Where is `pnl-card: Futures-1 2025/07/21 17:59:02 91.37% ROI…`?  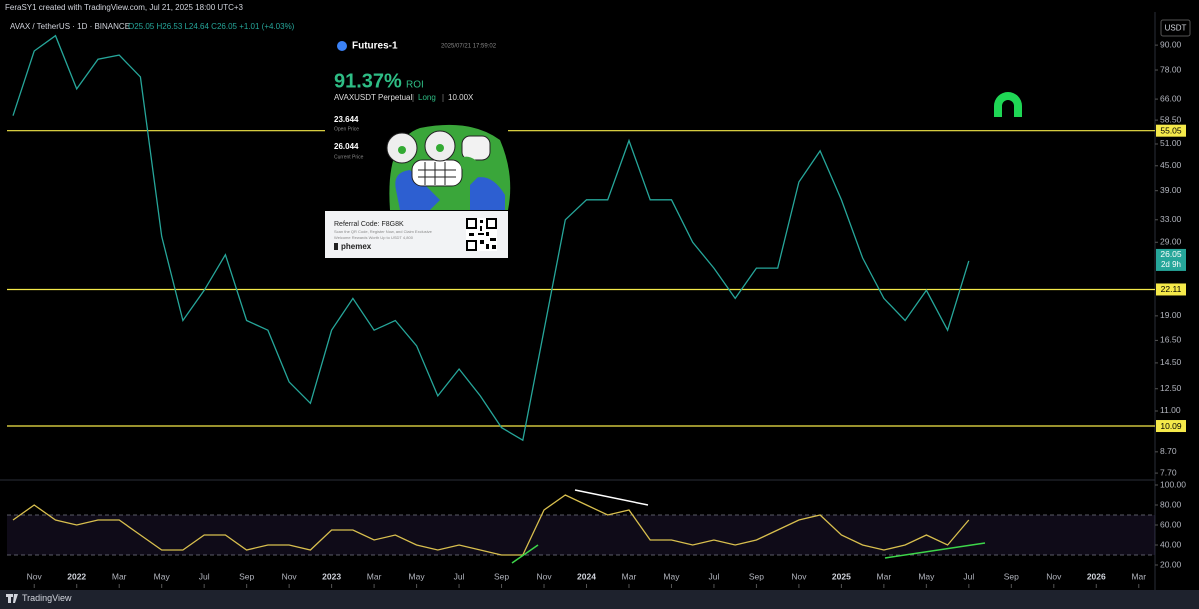
pnl-card: Futures-1 2025/07/21 17:59:02 91.37% ROI… is located at coordinates (418, 144).